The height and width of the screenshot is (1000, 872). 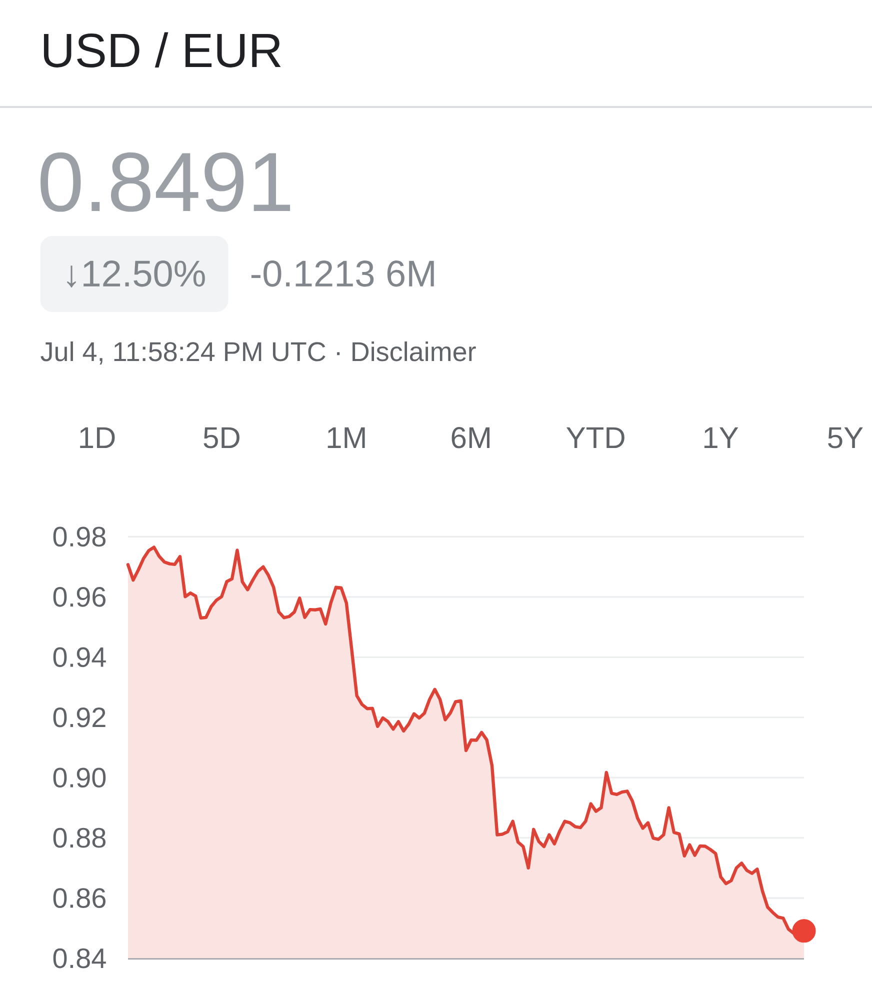 What do you see at coordinates (79, 958) in the screenshot?
I see `y-tick-label: 0.84` at bounding box center [79, 958].